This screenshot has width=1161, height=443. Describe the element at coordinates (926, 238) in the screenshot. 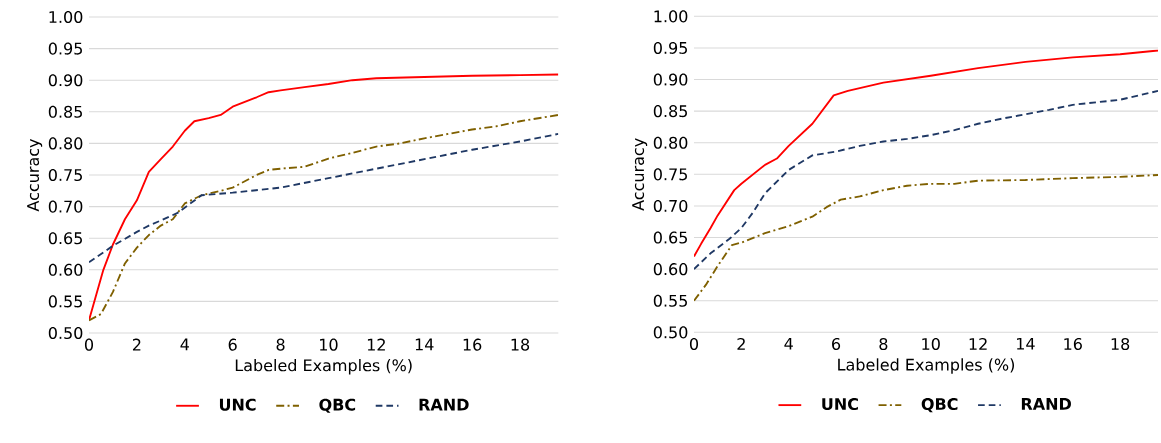

I see `line-series` at that location.